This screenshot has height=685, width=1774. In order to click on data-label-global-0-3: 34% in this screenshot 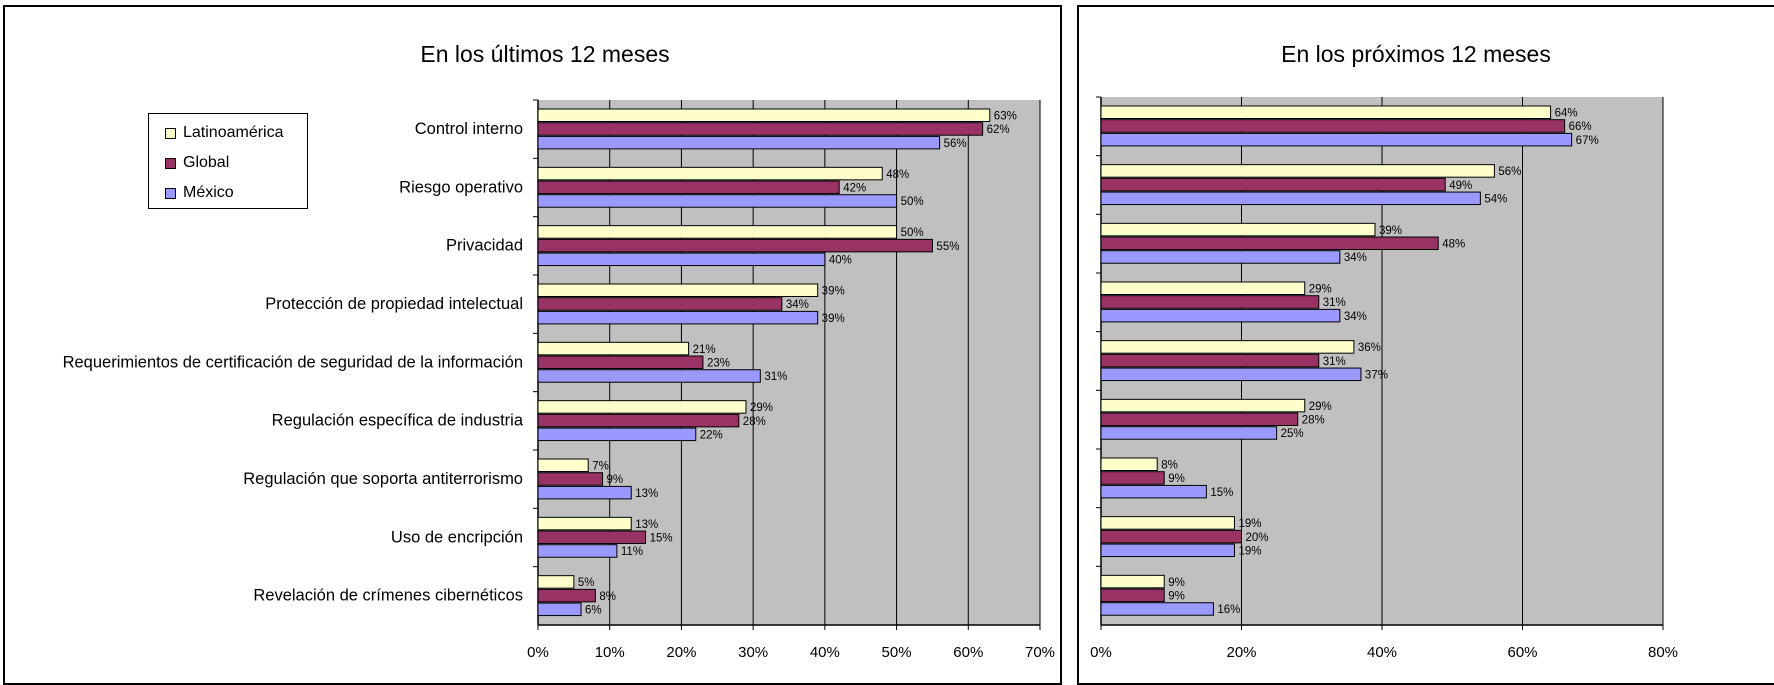, I will do `click(797, 305)`.